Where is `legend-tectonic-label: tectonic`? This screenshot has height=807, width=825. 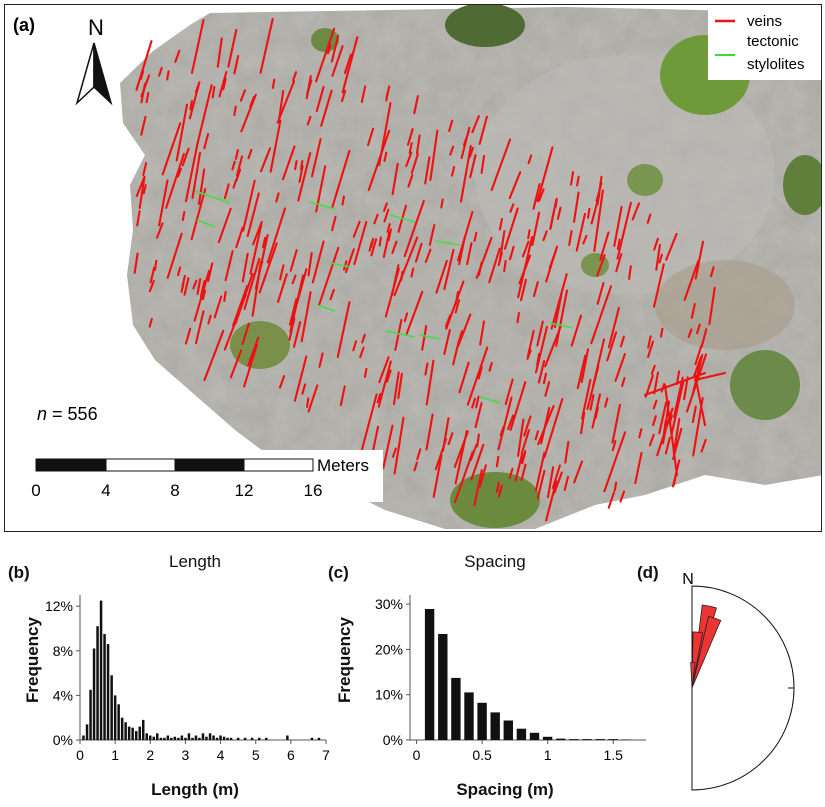
legend-tectonic-label: tectonic is located at coordinates (773, 41).